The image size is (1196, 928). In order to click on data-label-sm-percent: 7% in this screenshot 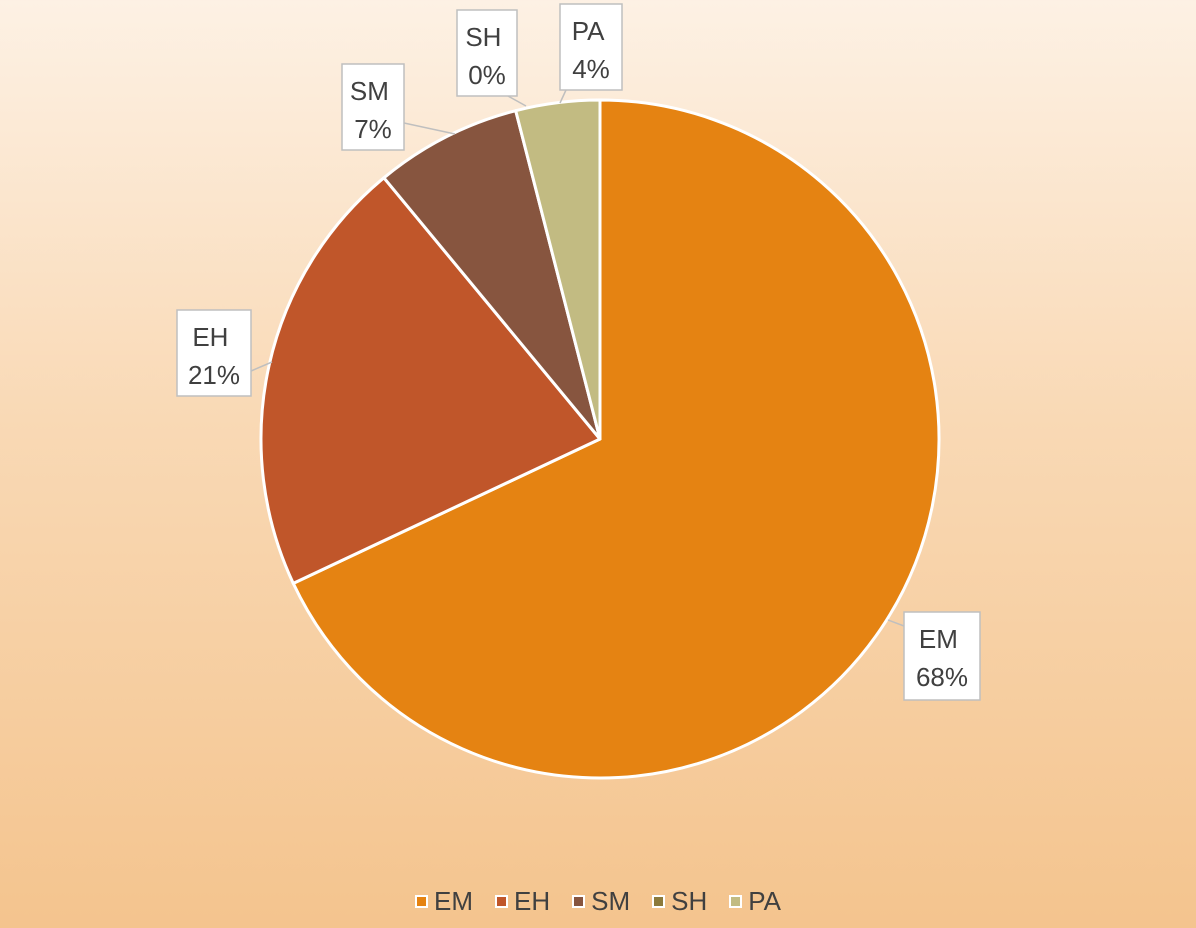, I will do `click(373, 129)`.